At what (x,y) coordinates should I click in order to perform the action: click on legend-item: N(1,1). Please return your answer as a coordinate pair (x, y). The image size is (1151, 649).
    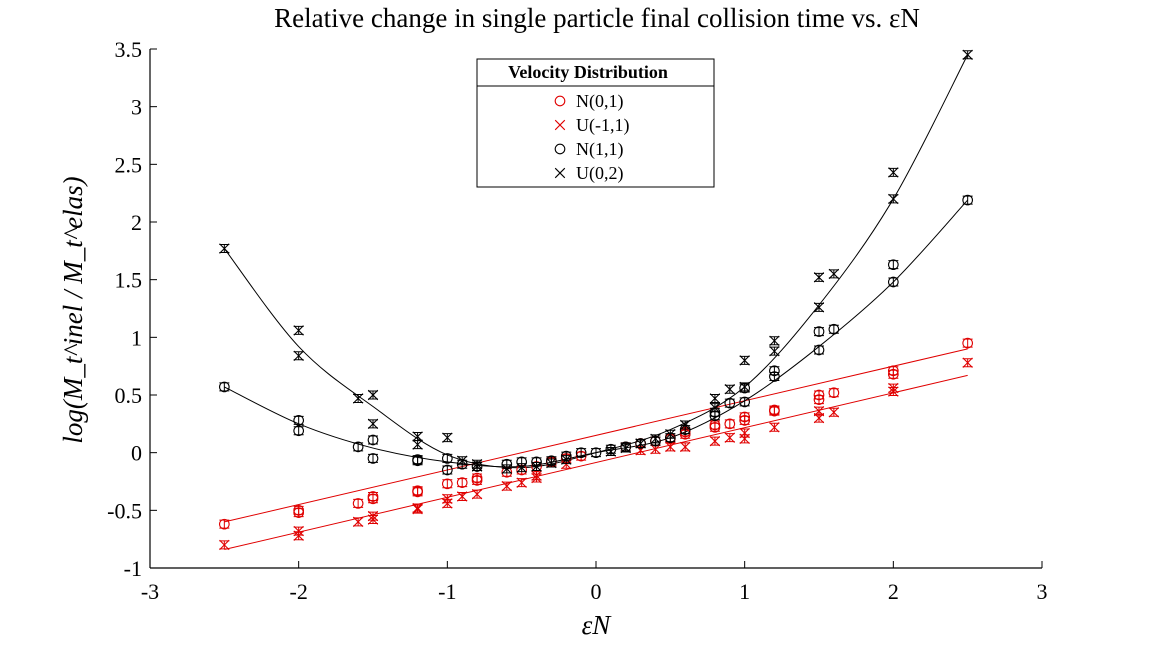
    Looking at the image, I should click on (589, 149).